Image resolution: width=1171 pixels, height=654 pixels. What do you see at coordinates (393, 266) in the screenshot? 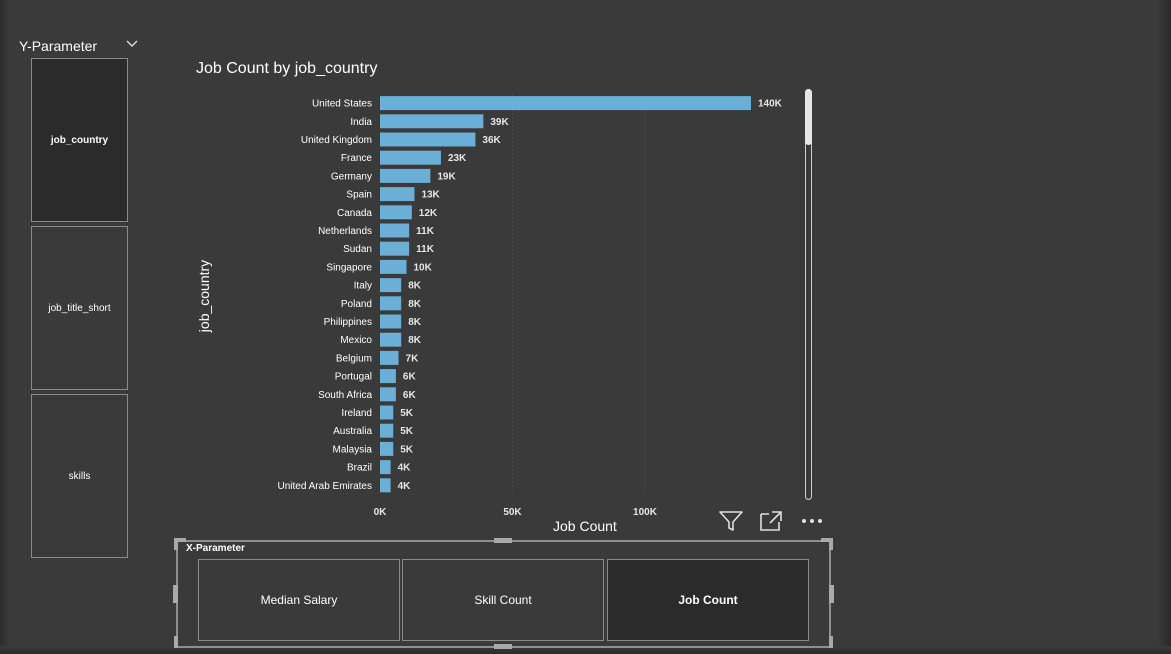
I see `bar-singapore` at bounding box center [393, 266].